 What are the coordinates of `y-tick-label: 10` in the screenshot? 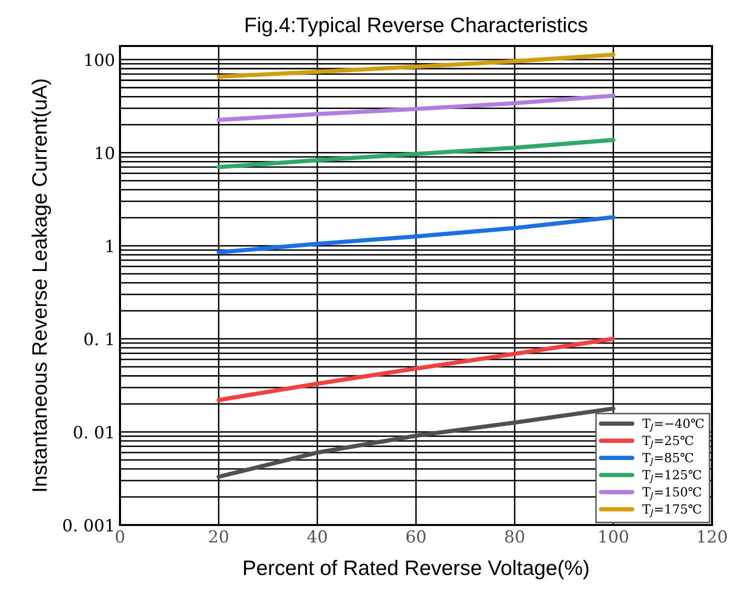 It's located at (105, 153).